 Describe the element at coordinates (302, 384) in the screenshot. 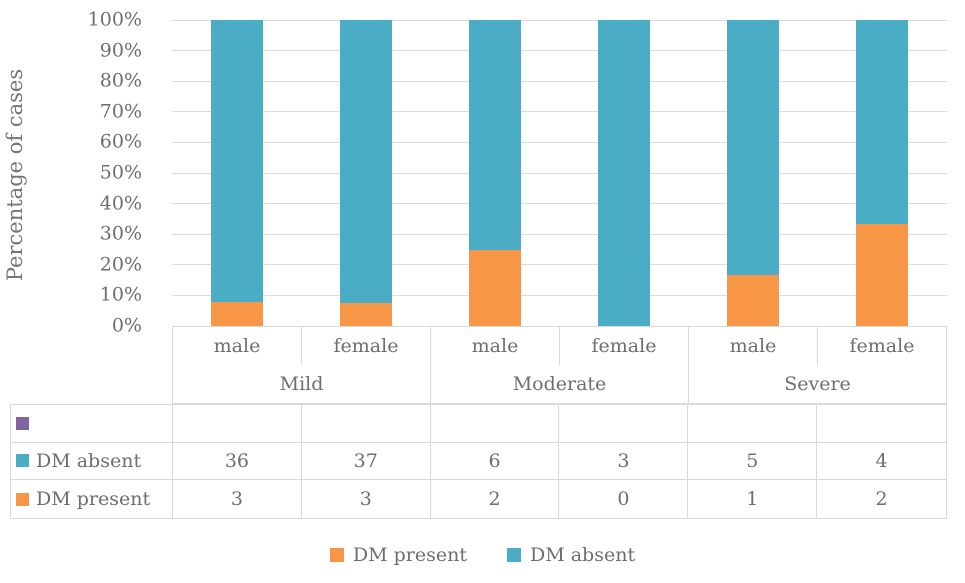

I see `group-cell-mild: Mild` at that location.